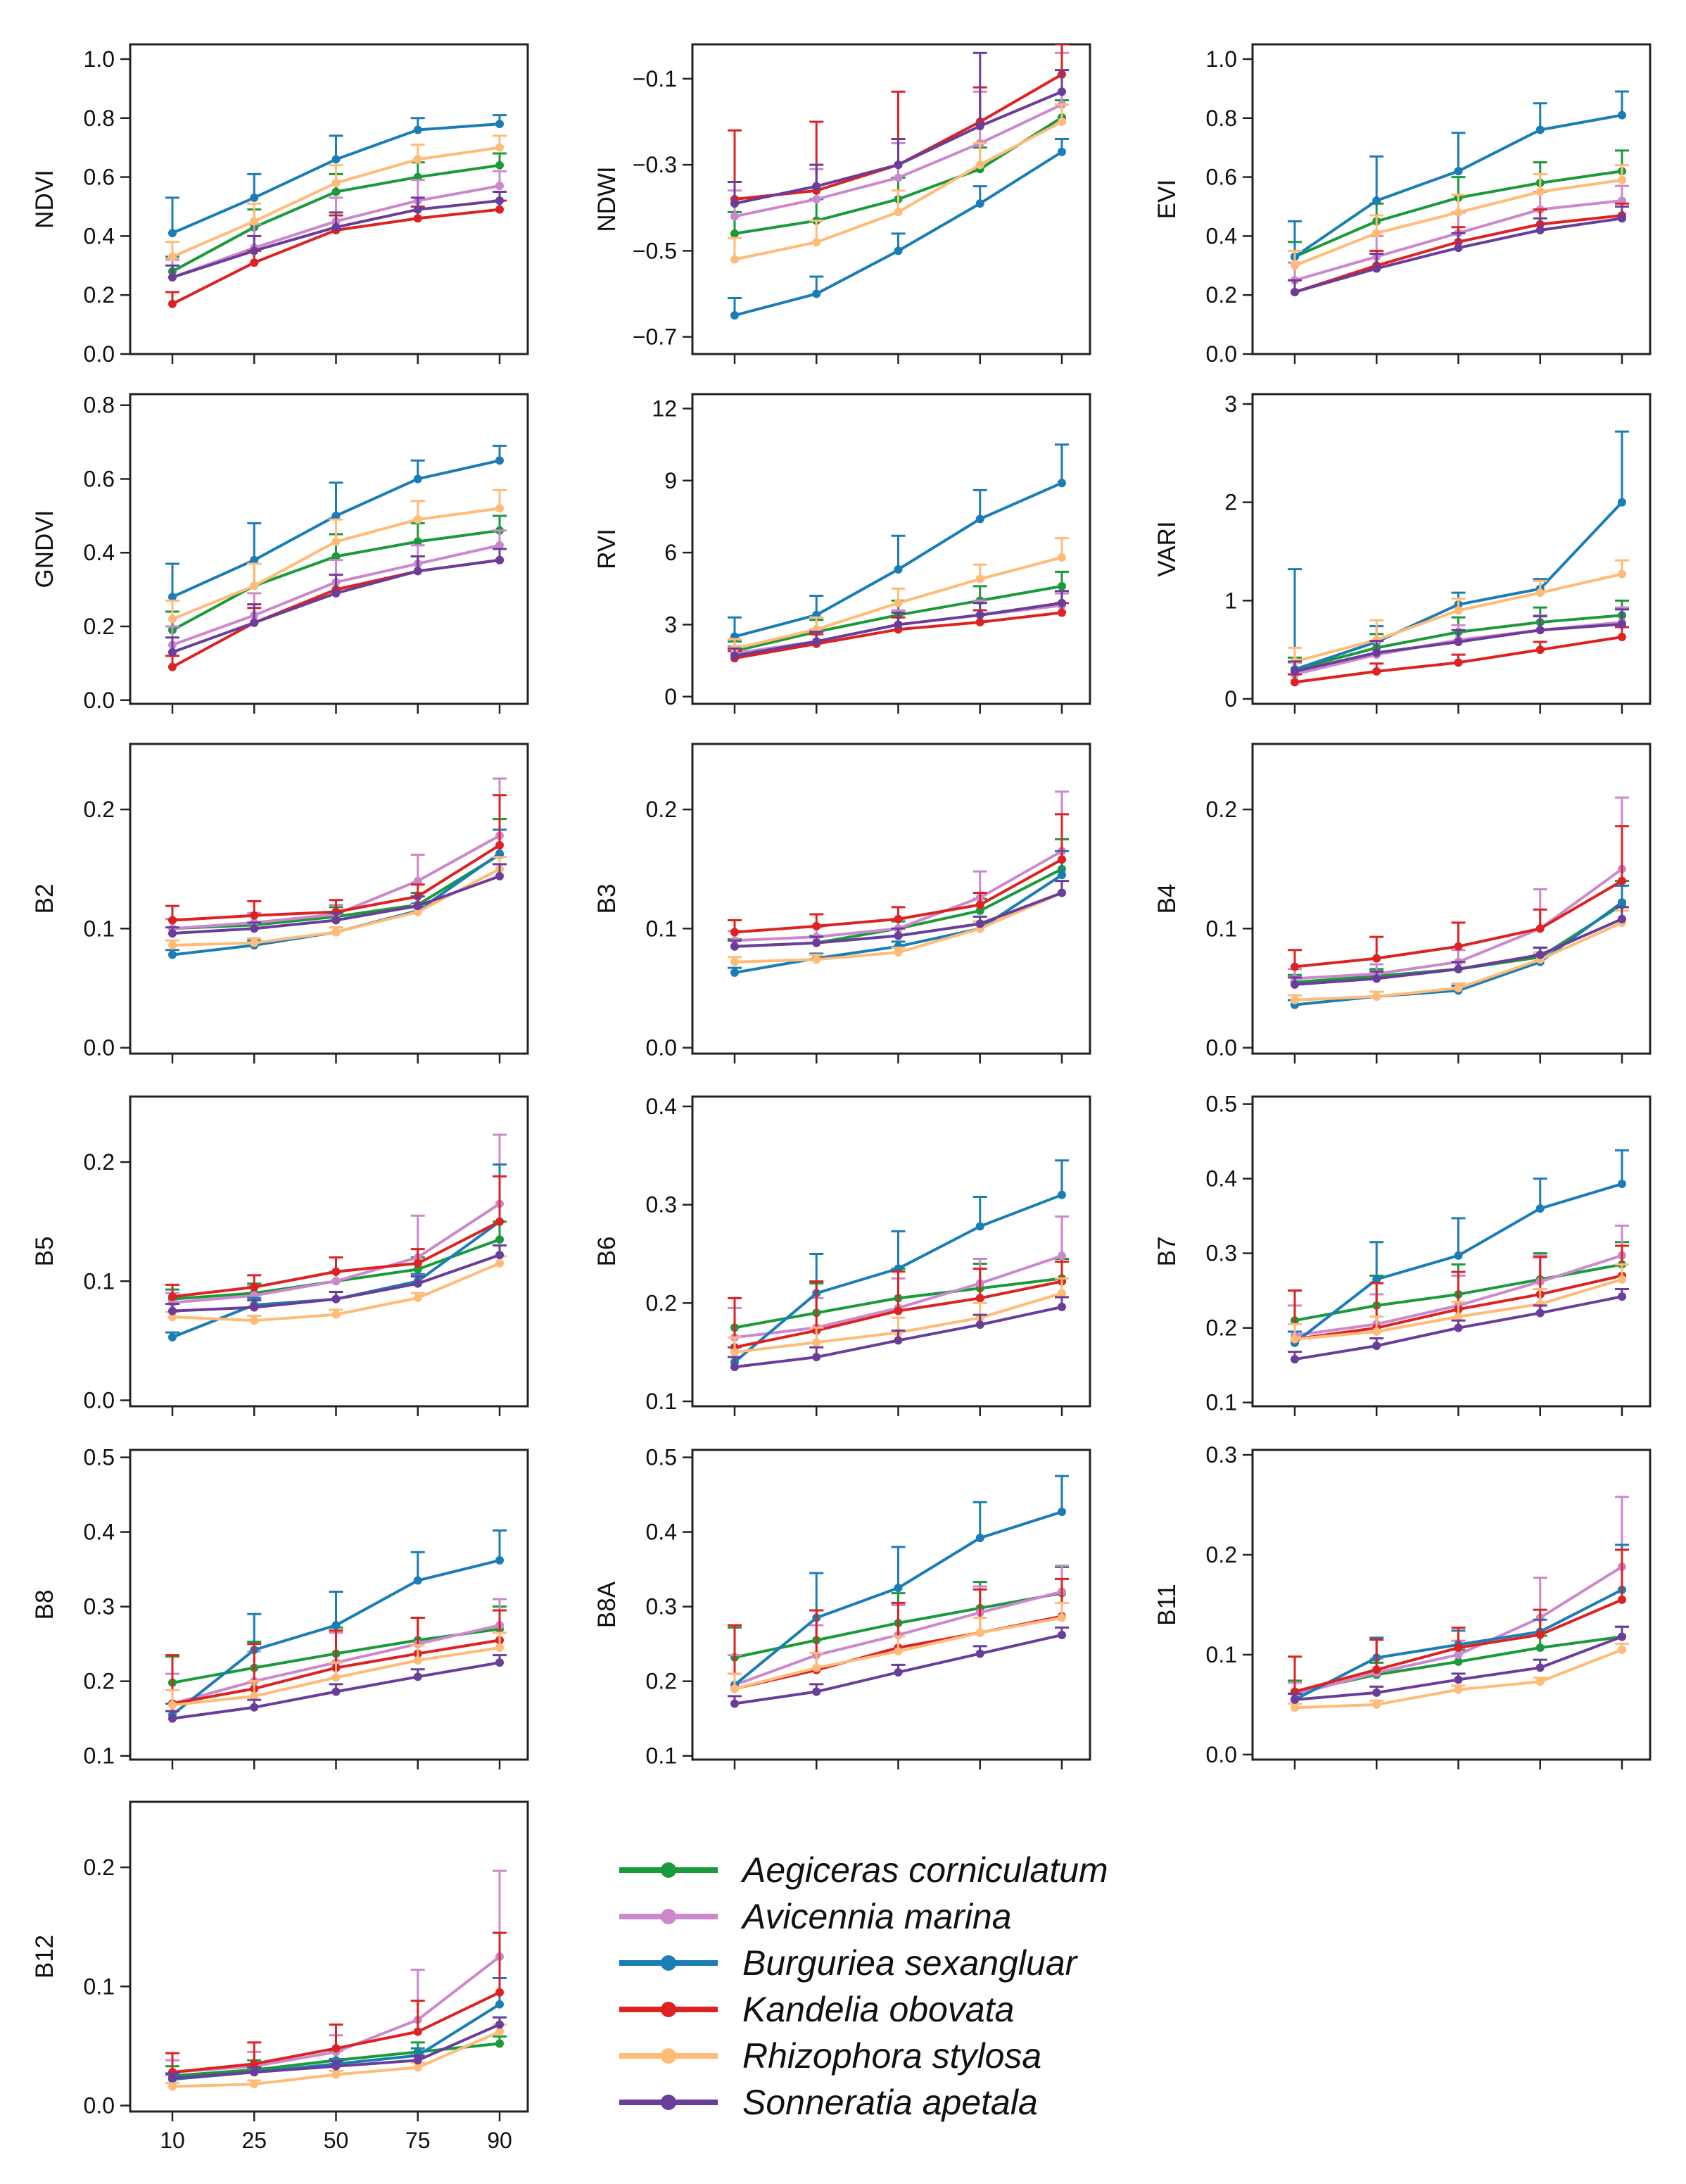 This screenshot has width=1686, height=2184. Describe the element at coordinates (1230, 699) in the screenshot. I see `y-tick-label: 0` at that location.